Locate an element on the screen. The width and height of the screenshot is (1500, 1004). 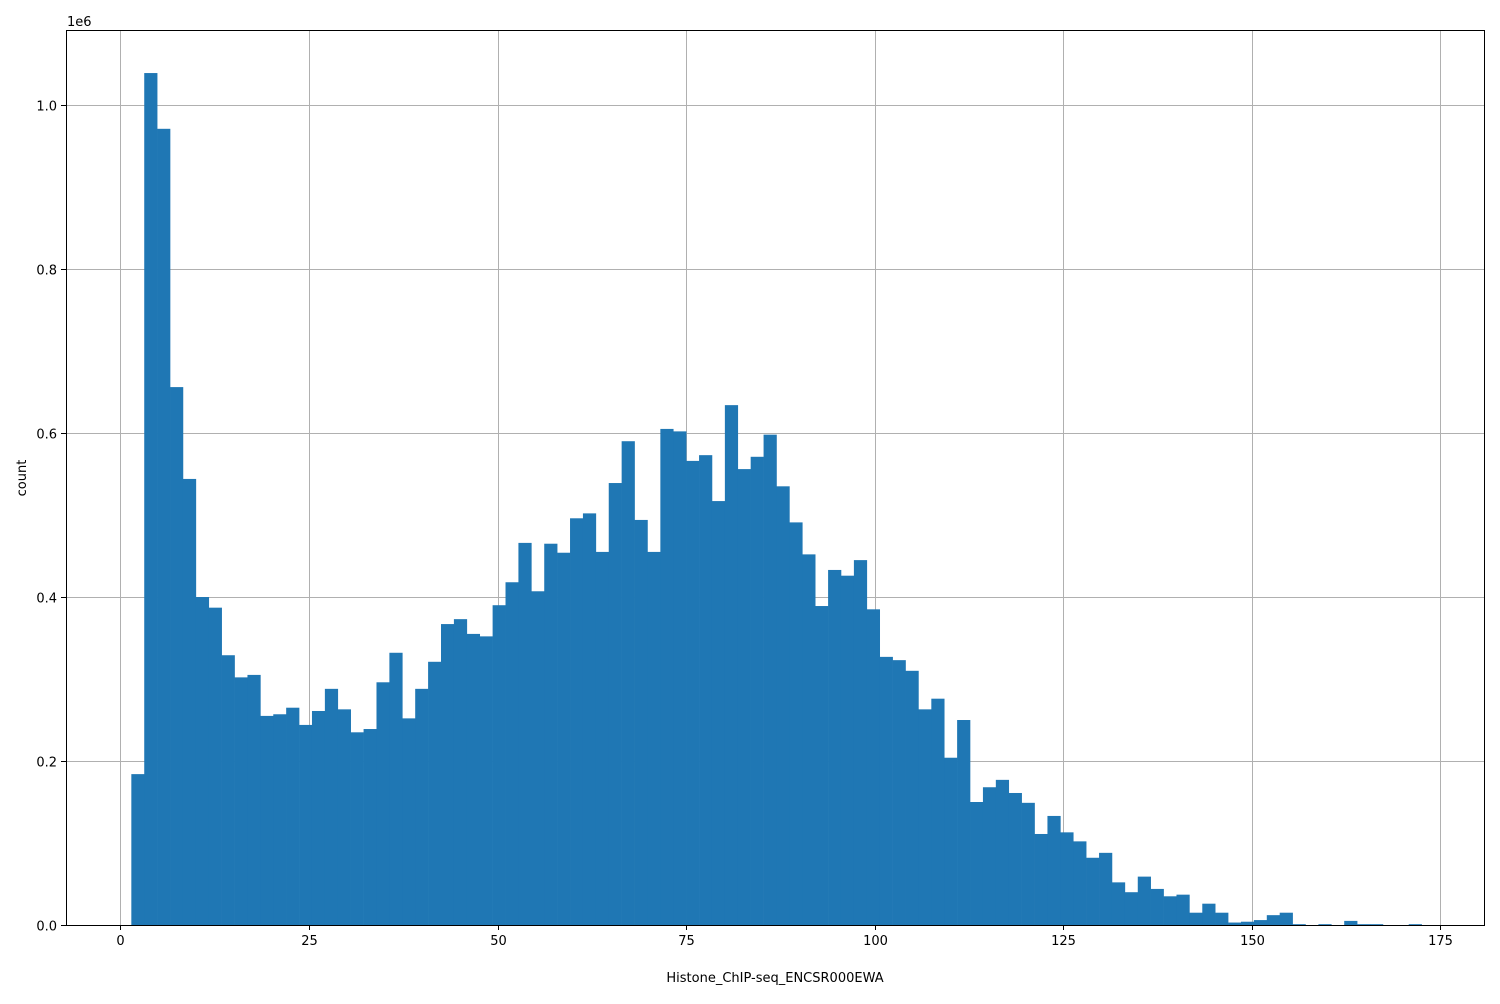
x-axis-label: Histone_ChIP-seq_ENCSR000EWA is located at coordinates (774, 978).